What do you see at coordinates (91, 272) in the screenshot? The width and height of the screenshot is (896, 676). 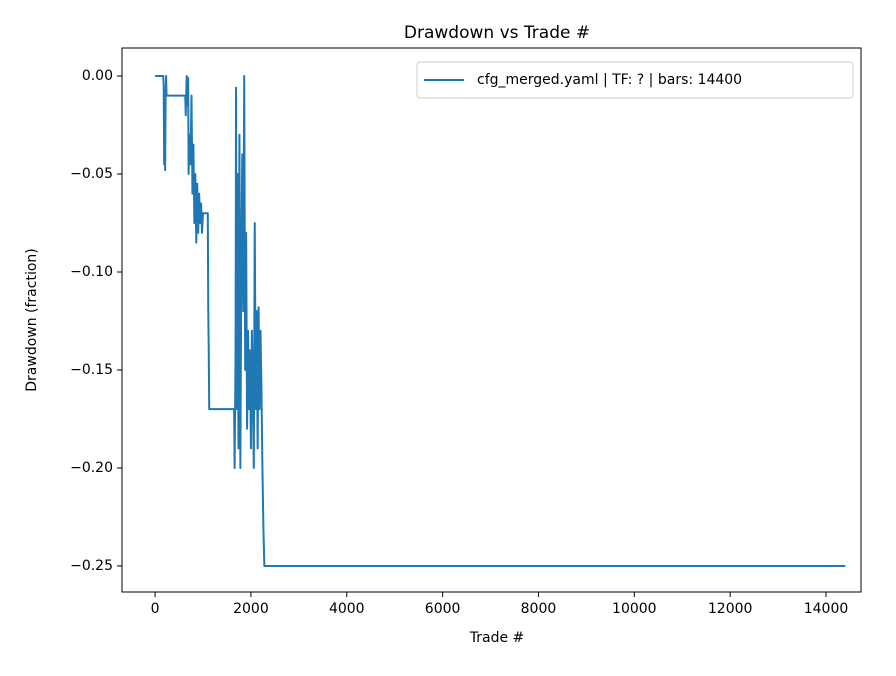 I see `y-tick-label: −0.10` at bounding box center [91, 272].